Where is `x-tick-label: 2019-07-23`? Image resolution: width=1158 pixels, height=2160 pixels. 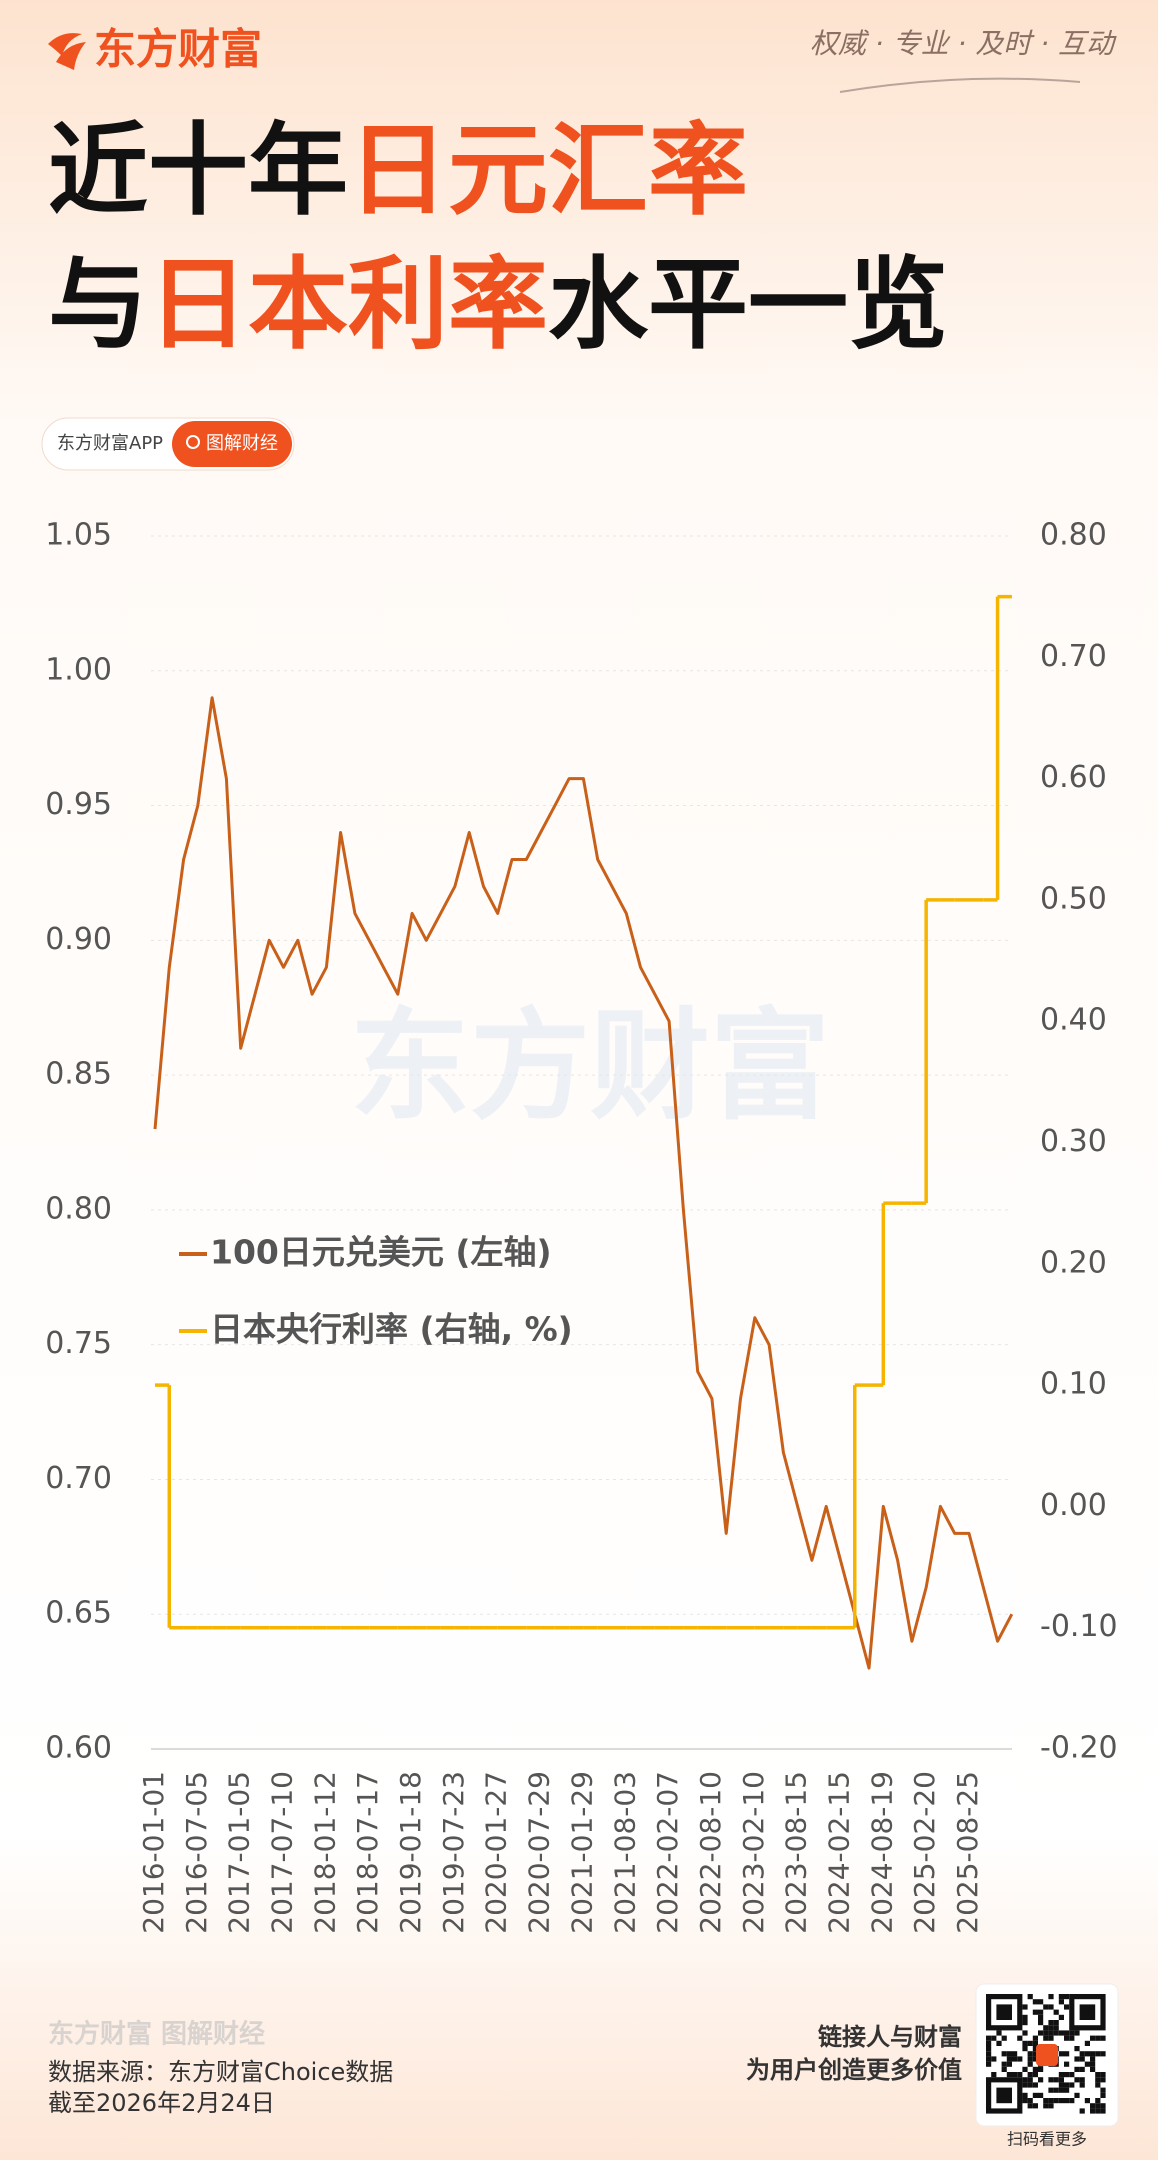 x-tick-label: 2019-07-23 is located at coordinates (453, 1852).